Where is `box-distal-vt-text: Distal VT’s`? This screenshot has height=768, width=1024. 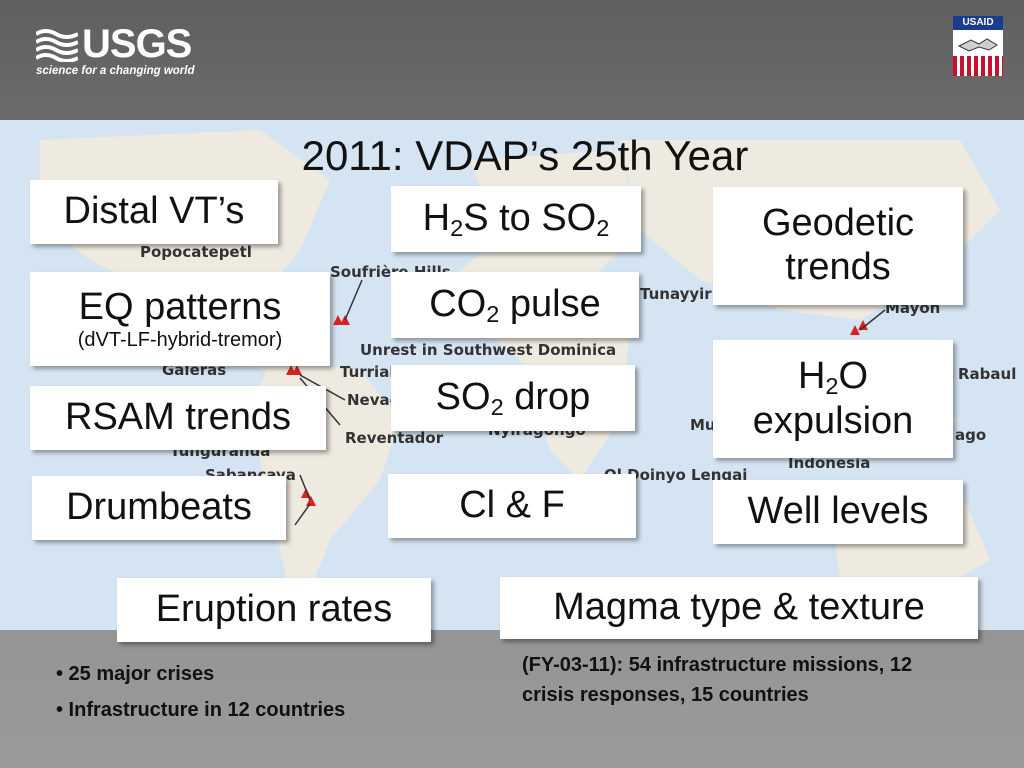 box-distal-vt-text: Distal VT’s is located at coordinates (154, 211).